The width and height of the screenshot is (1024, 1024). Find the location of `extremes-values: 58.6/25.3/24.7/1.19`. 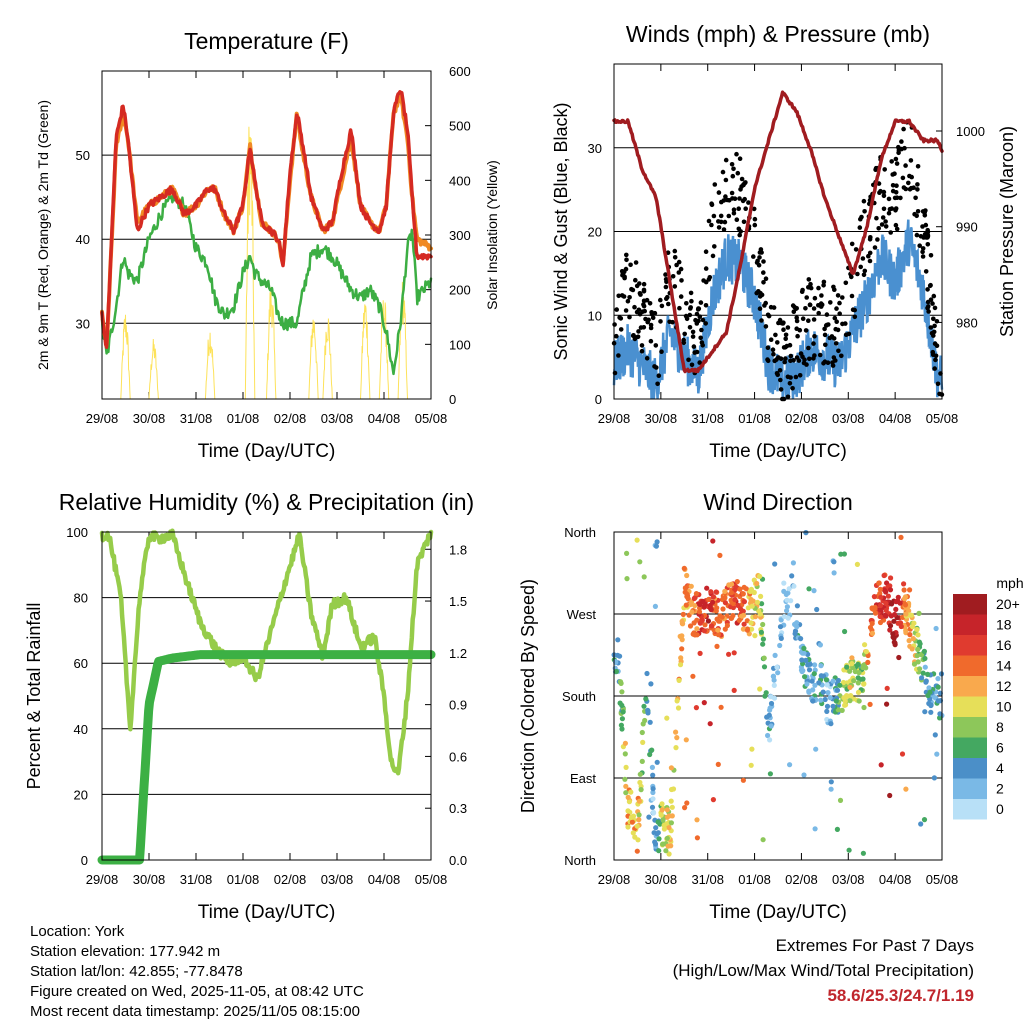

extremes-values: 58.6/25.3/24.7/1.19 is located at coordinates (900, 995).